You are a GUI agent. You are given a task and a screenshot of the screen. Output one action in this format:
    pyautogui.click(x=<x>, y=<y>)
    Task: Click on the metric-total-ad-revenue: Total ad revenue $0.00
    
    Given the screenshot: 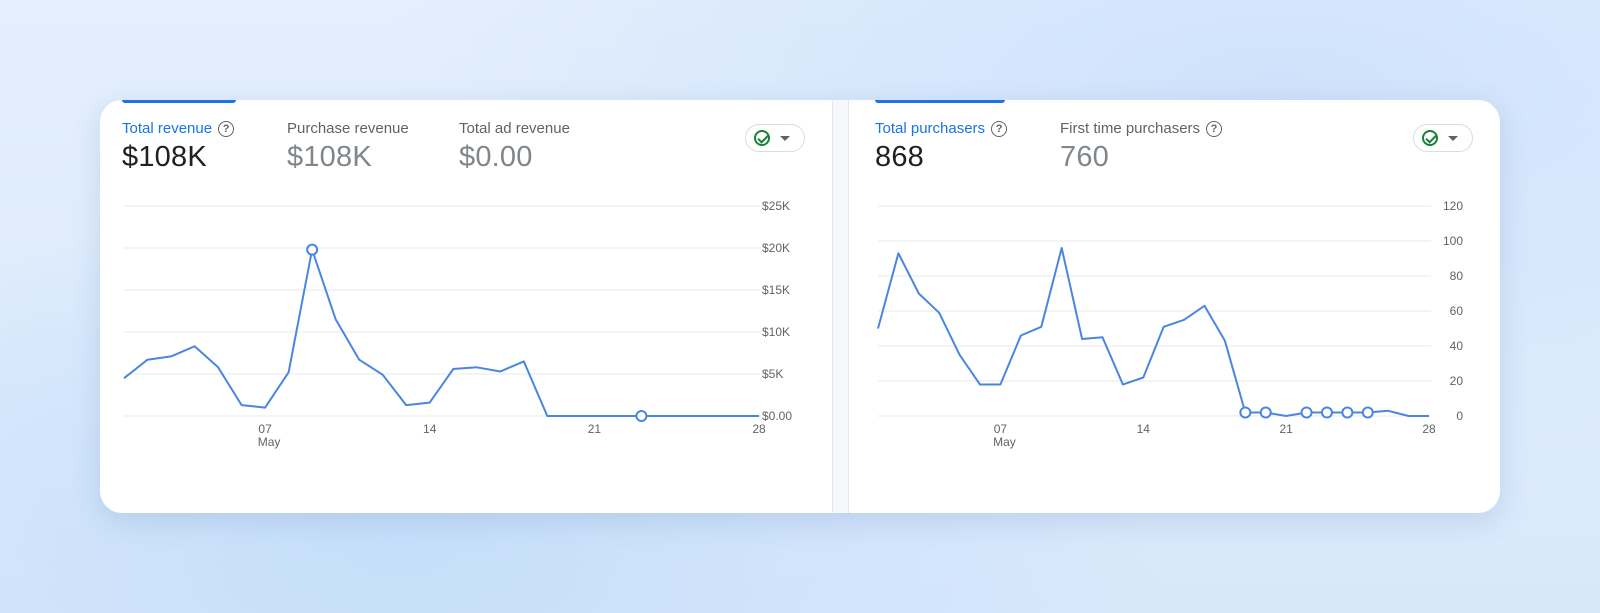 What is the action you would take?
    pyautogui.click(x=514, y=147)
    